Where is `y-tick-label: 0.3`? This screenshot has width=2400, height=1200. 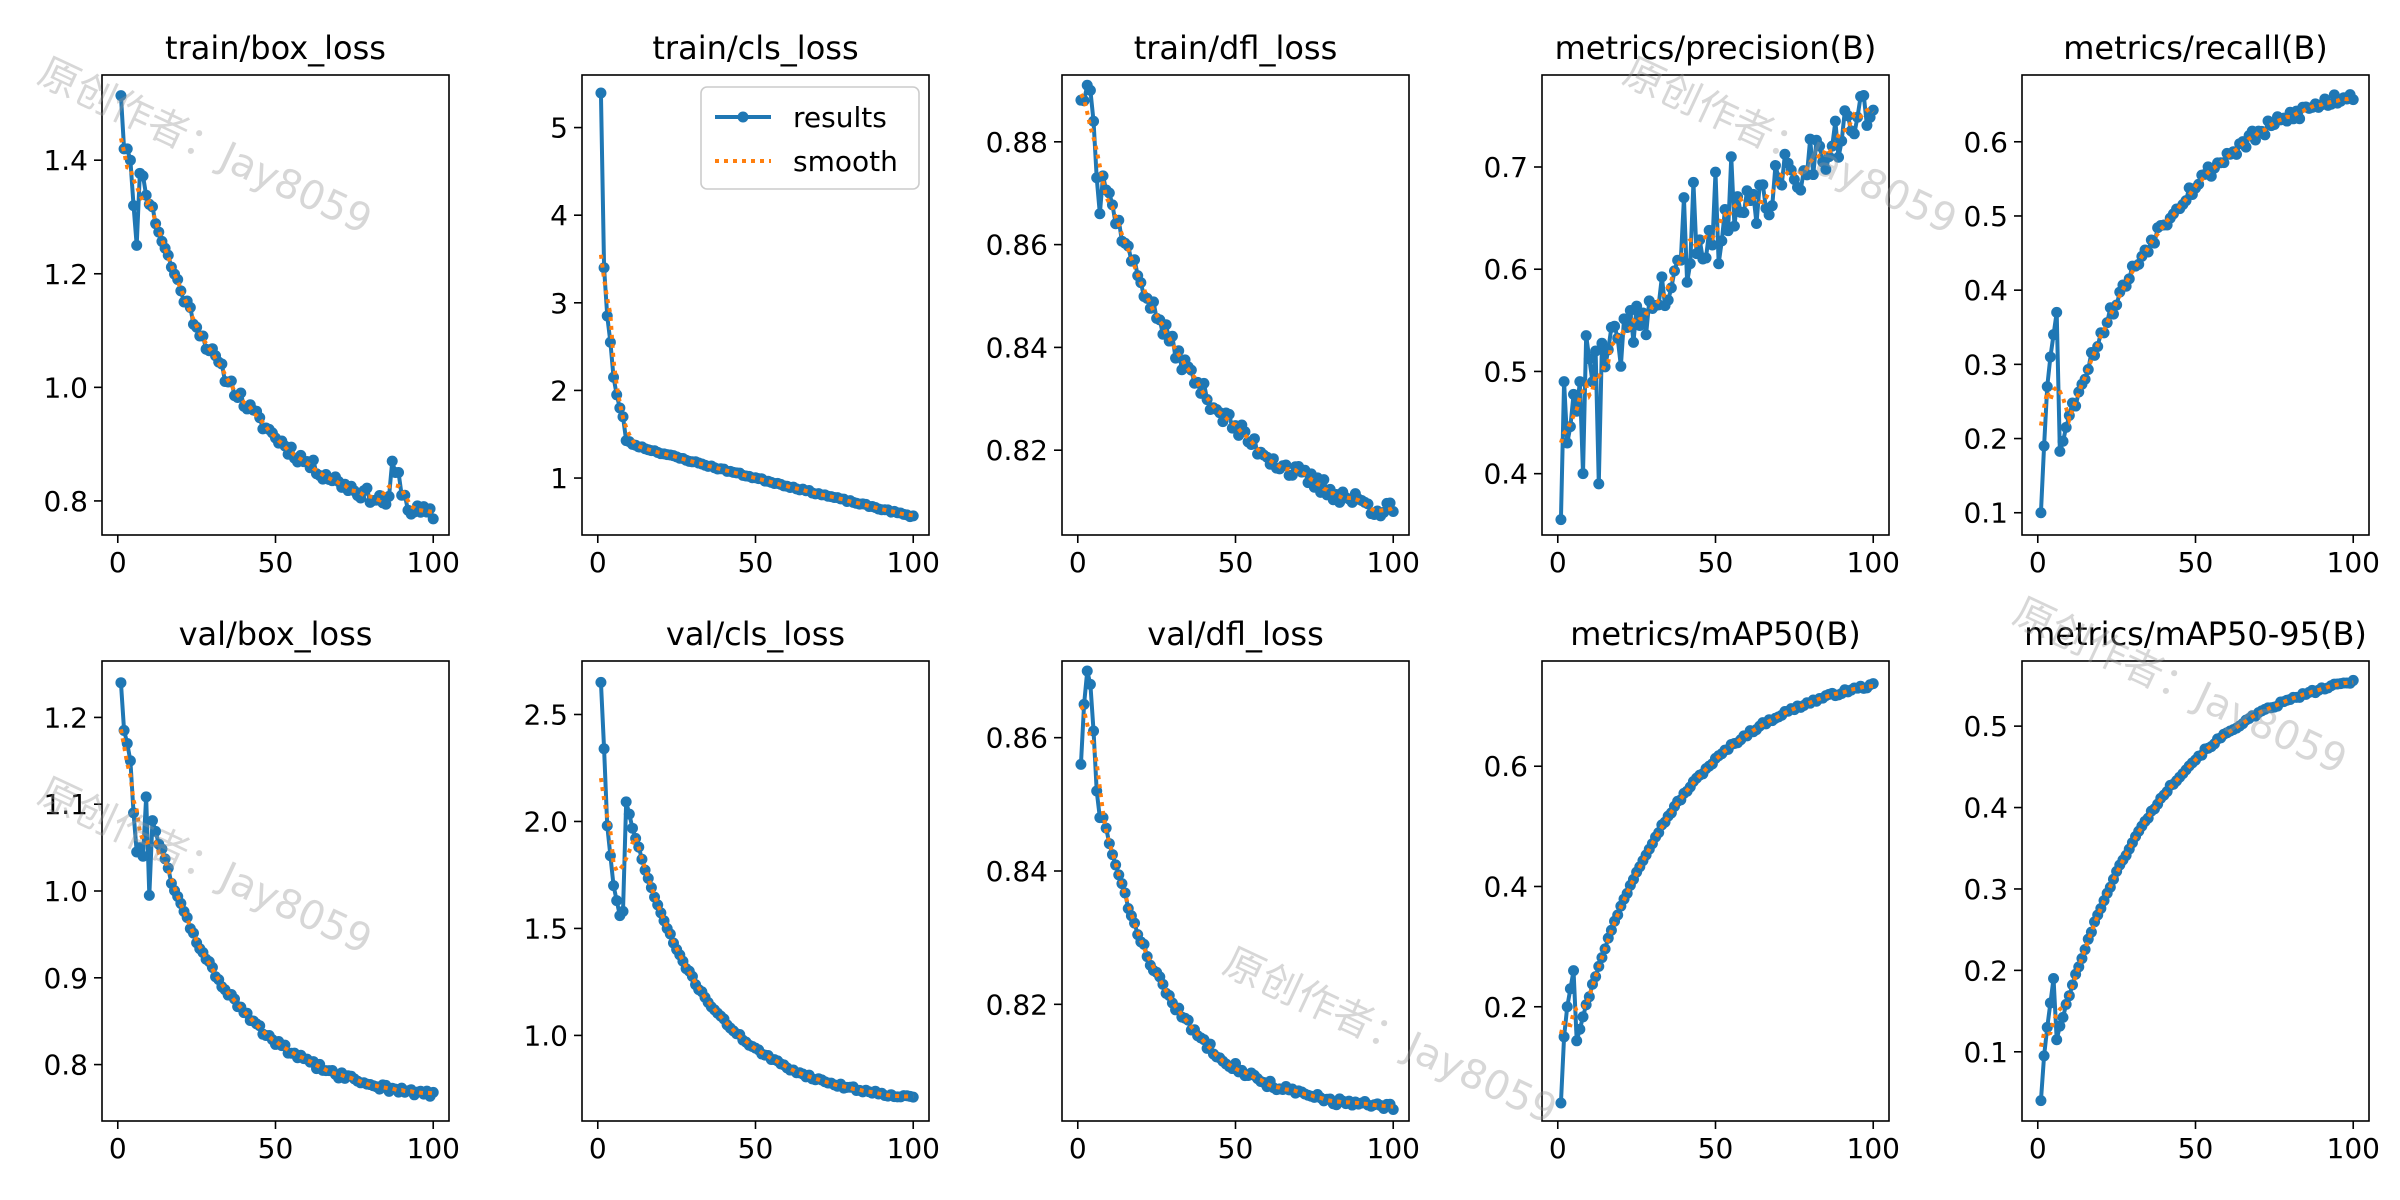 y-tick-label: 0.3 is located at coordinates (1985, 364).